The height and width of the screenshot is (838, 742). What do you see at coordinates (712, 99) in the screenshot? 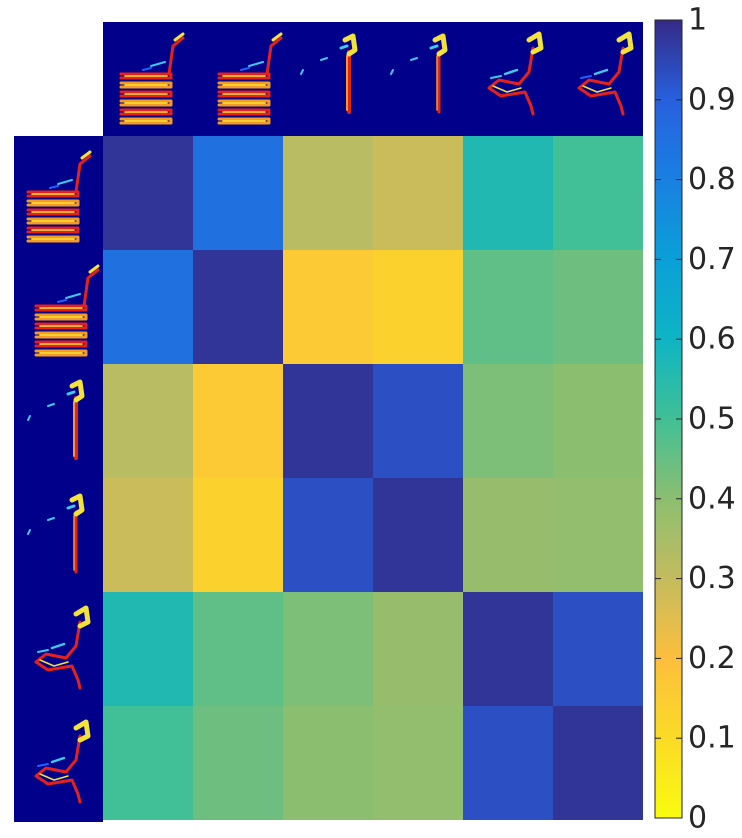
I see `colorbar-tick-label-9: 0.9` at bounding box center [712, 99].